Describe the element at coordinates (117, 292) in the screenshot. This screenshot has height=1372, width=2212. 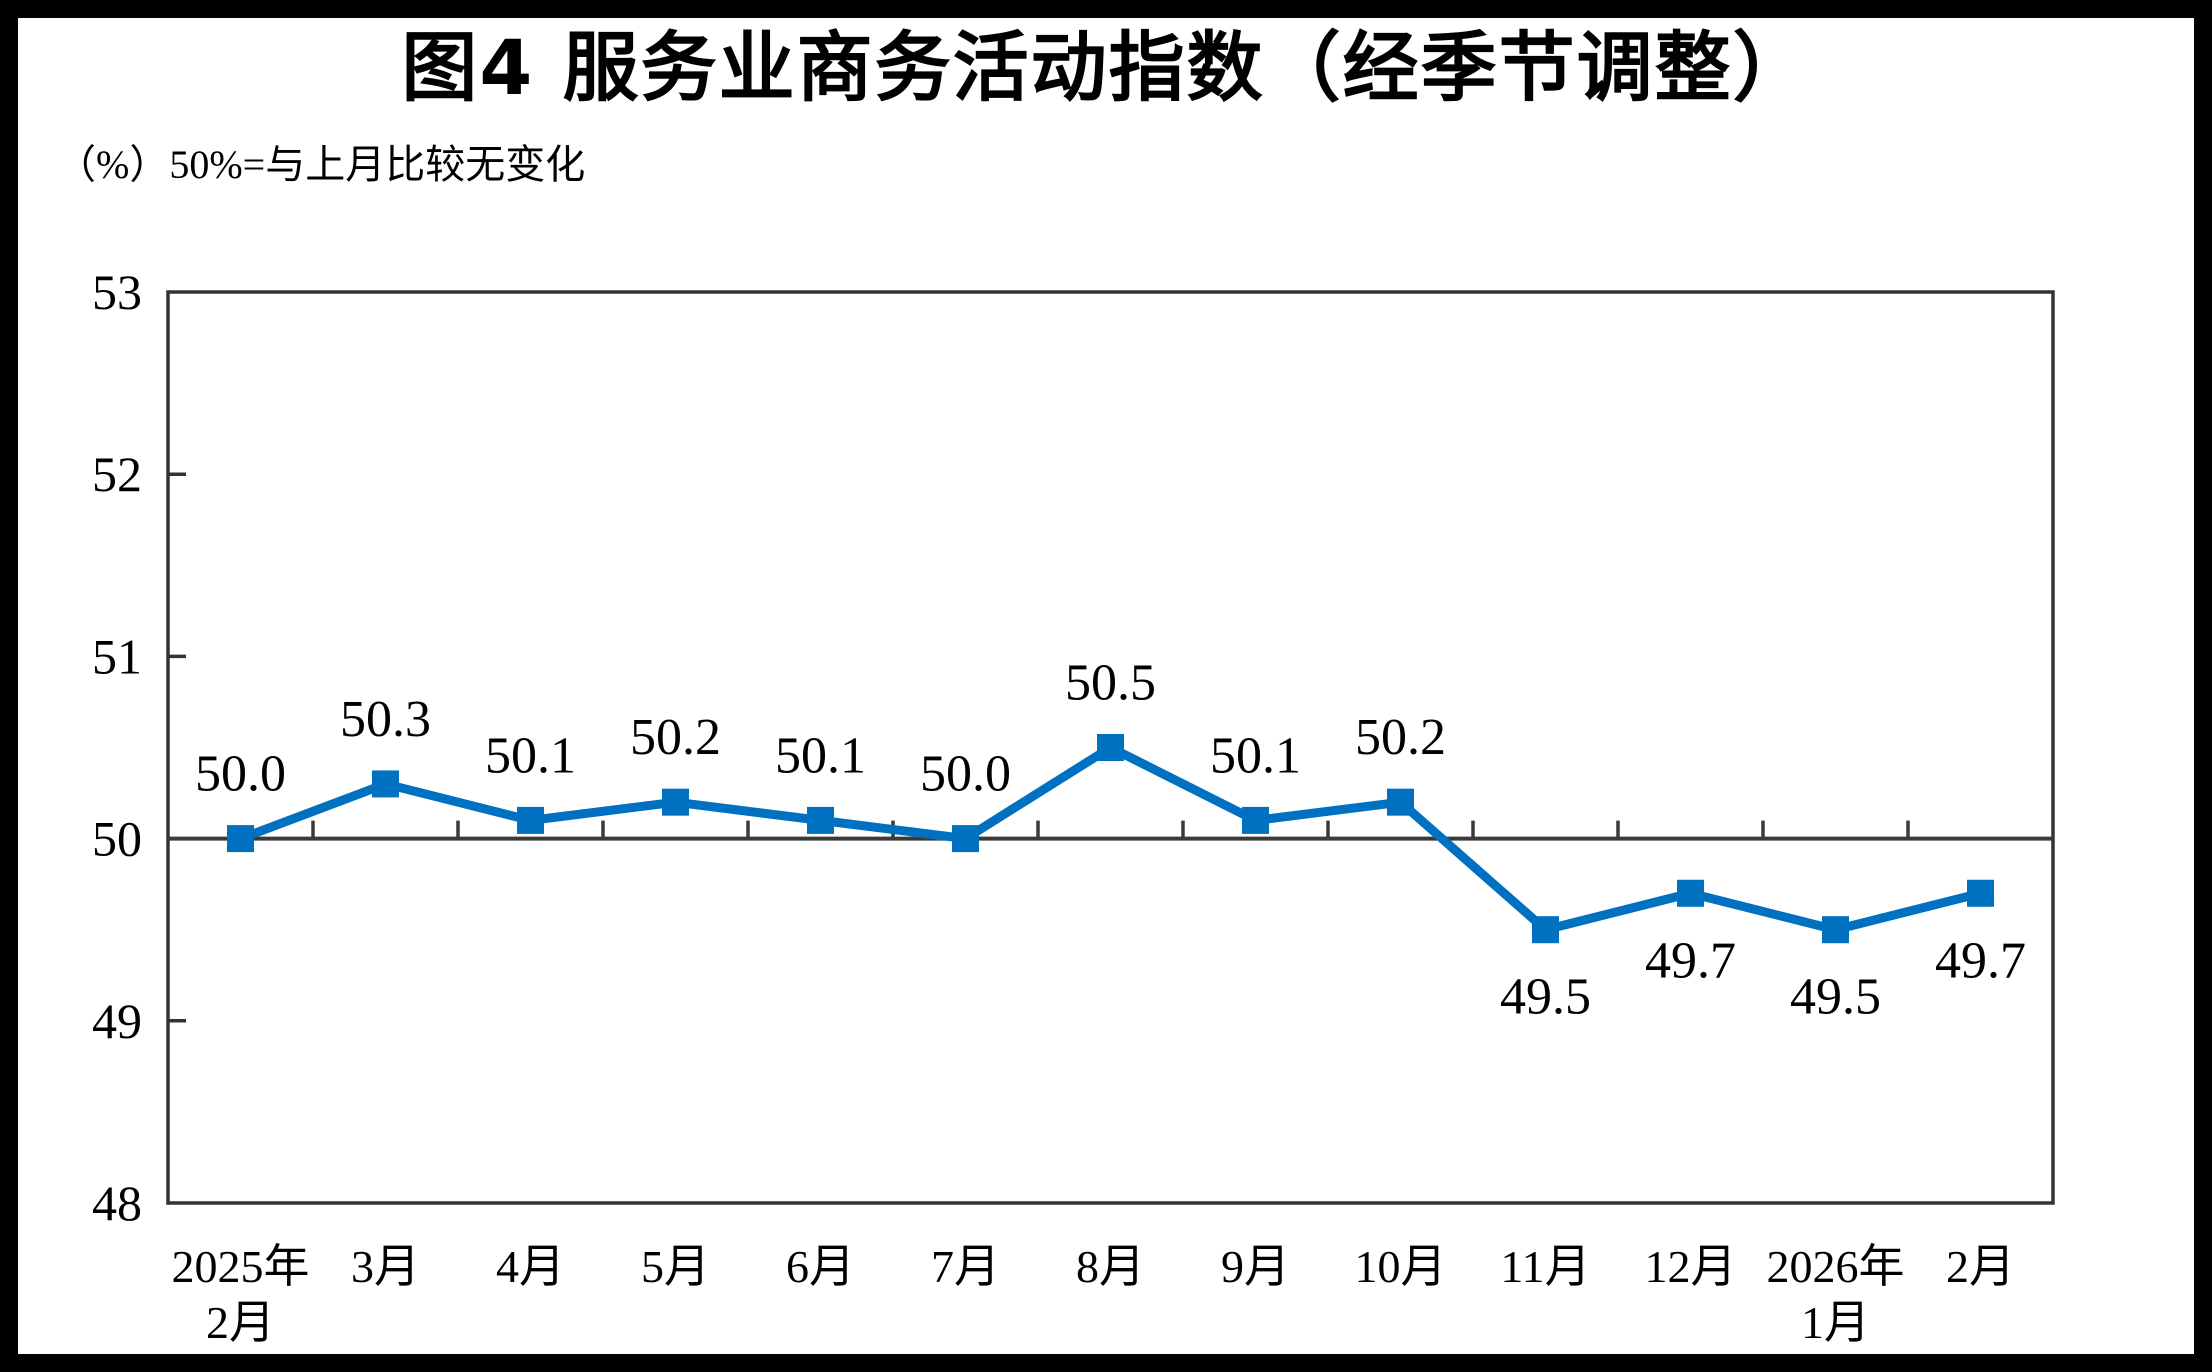
I see `y-tick-label: 53` at that location.